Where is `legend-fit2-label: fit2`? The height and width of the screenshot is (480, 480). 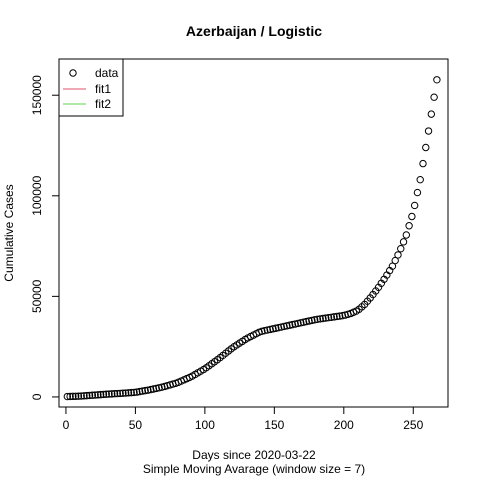
legend-fit2-label: fit2 is located at coordinates (103, 104).